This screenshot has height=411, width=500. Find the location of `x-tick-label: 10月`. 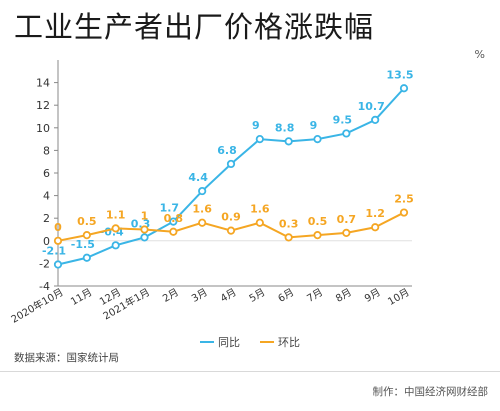

x-tick-label: 10月 is located at coordinates (399, 297).